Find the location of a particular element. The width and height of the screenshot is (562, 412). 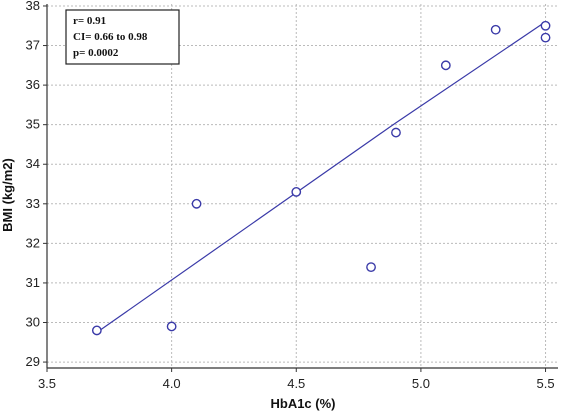

y-tick-label: 29 is located at coordinates (33, 361).